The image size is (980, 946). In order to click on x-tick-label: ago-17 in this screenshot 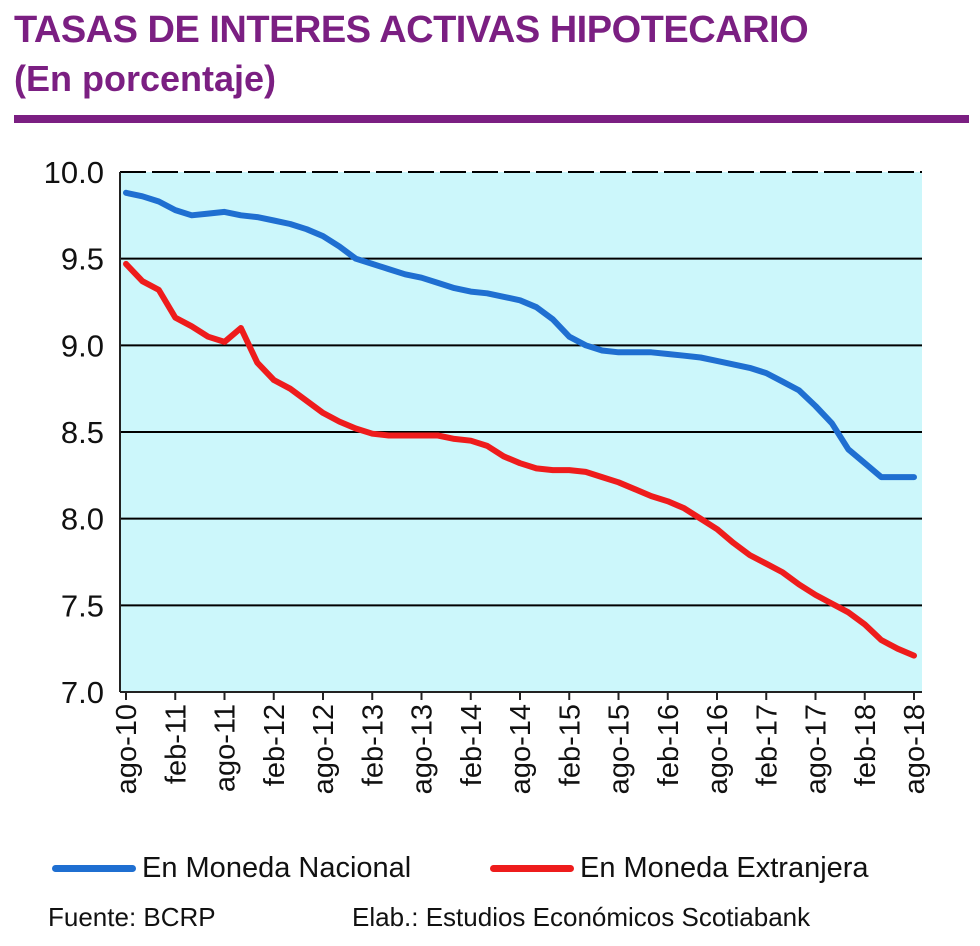, I will do `click(817, 749)`.